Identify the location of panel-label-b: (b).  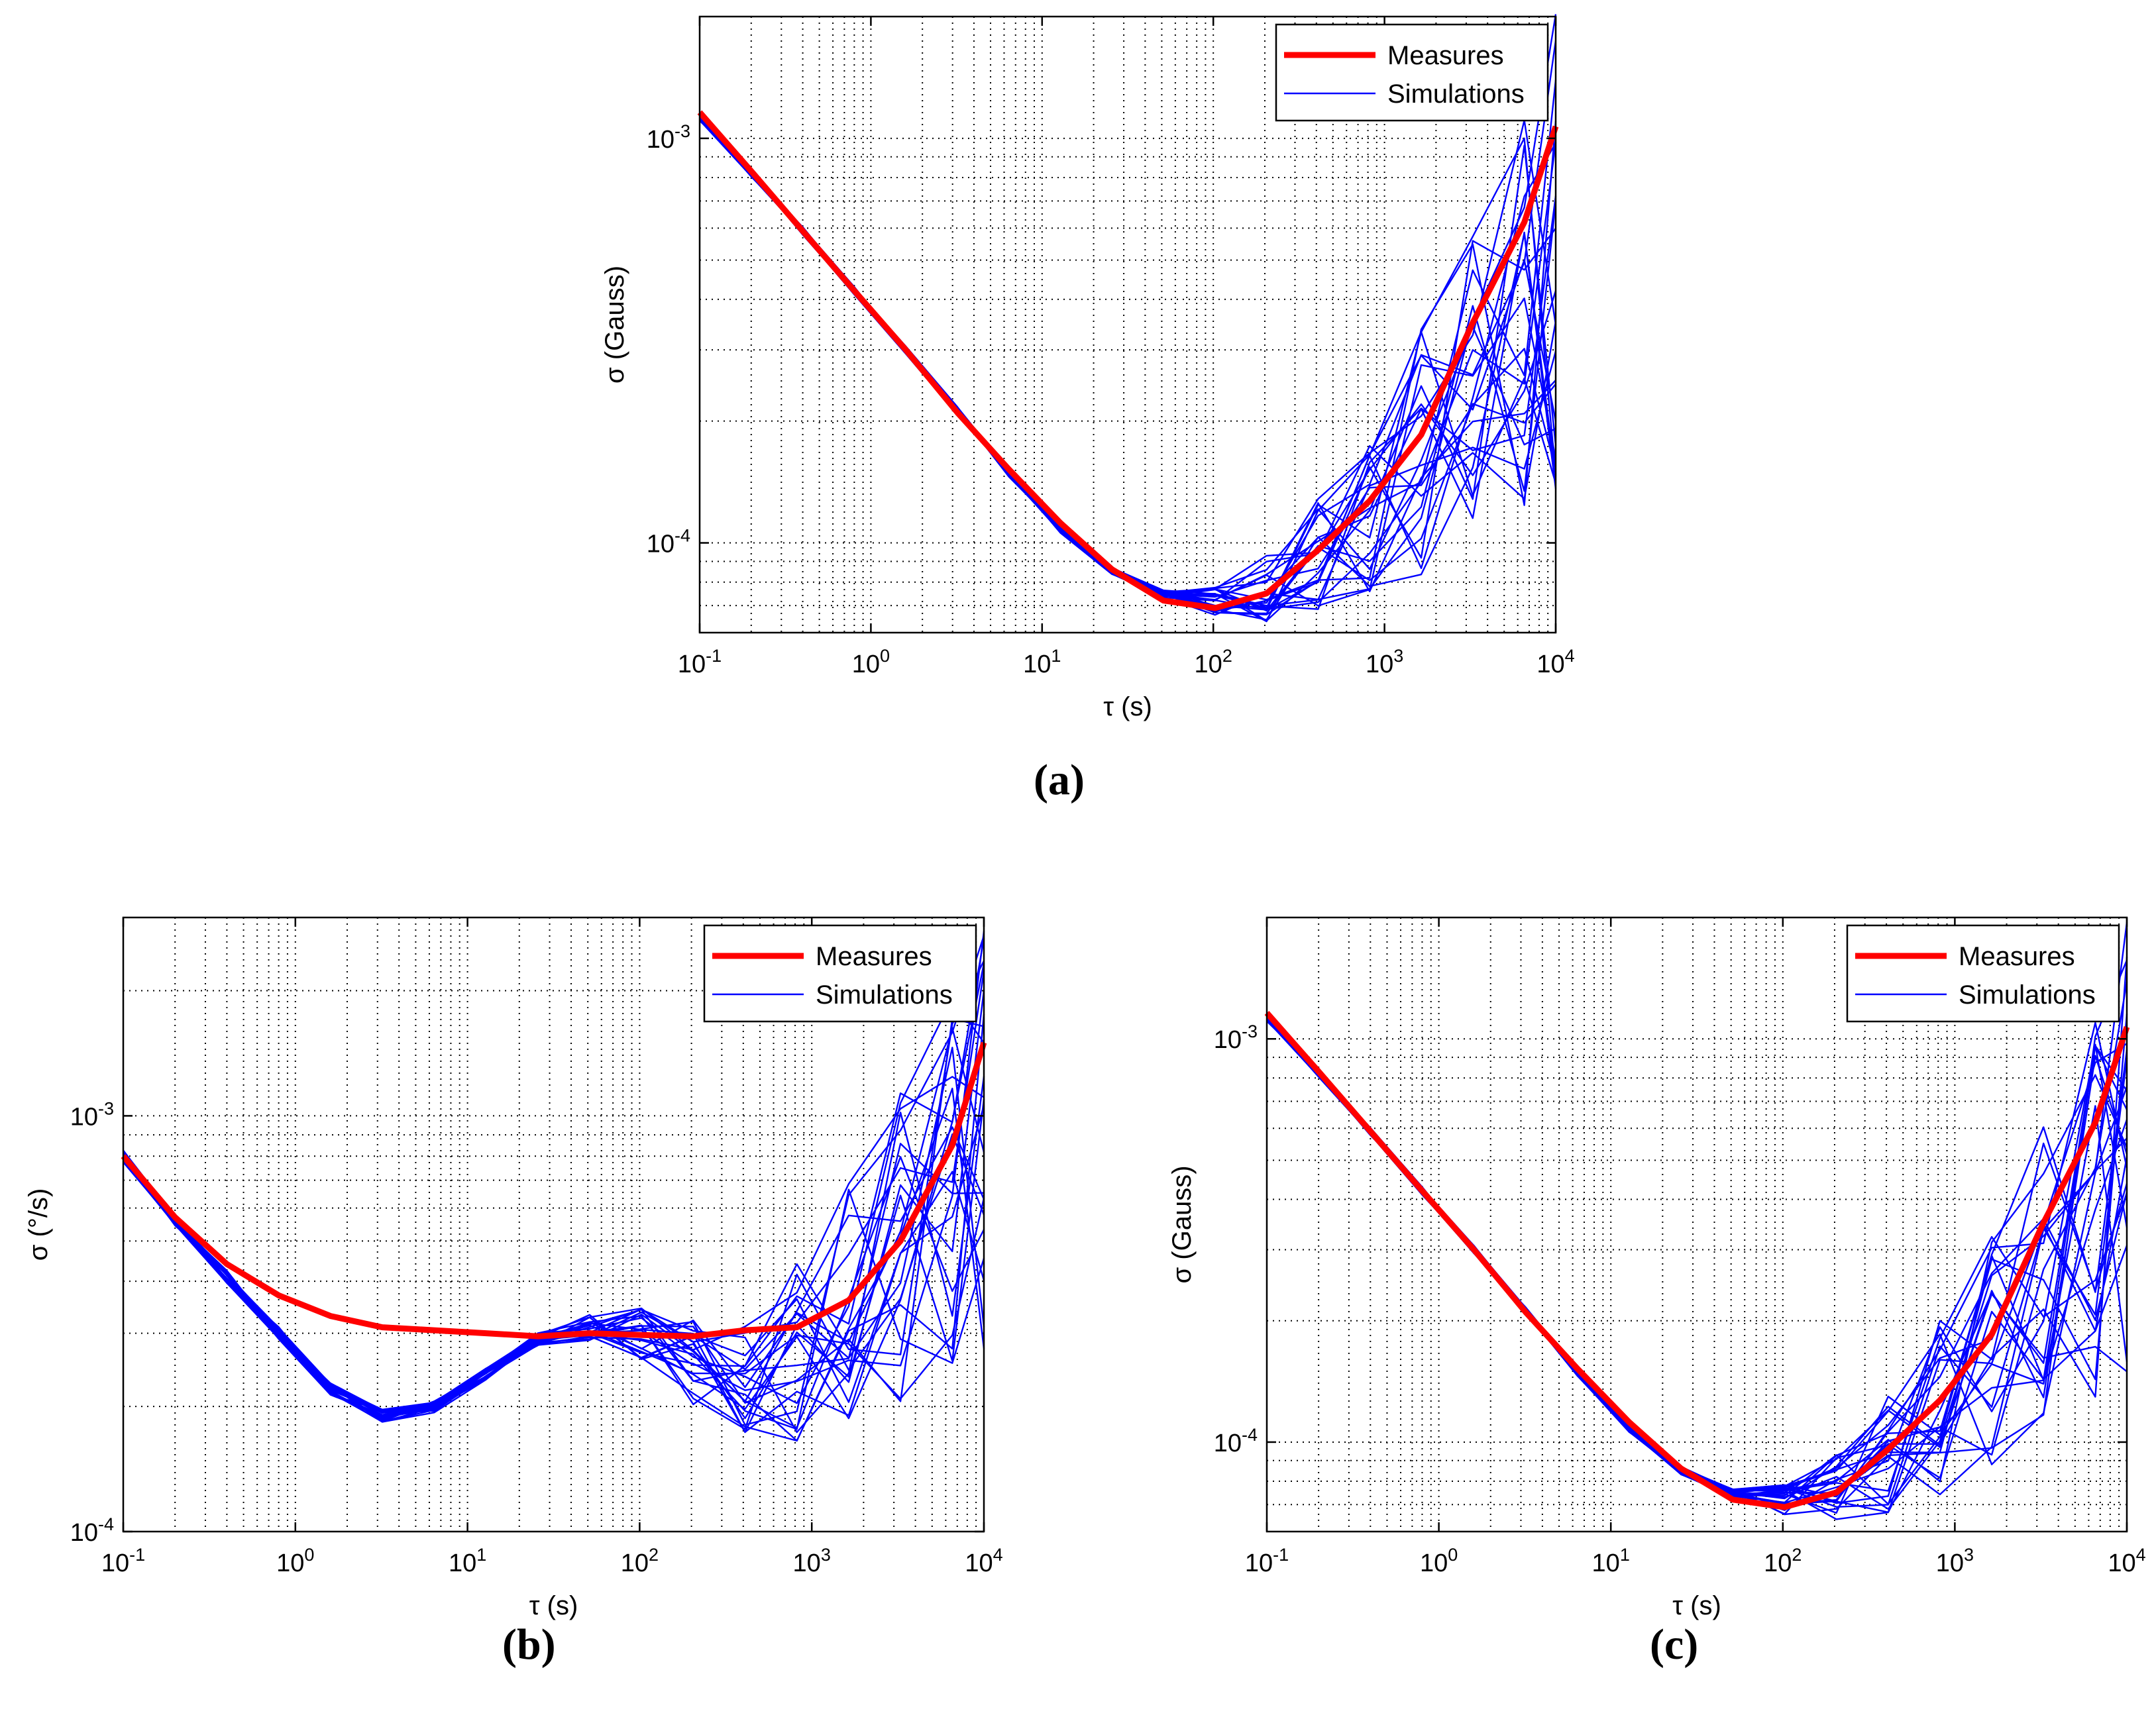
(529, 1645).